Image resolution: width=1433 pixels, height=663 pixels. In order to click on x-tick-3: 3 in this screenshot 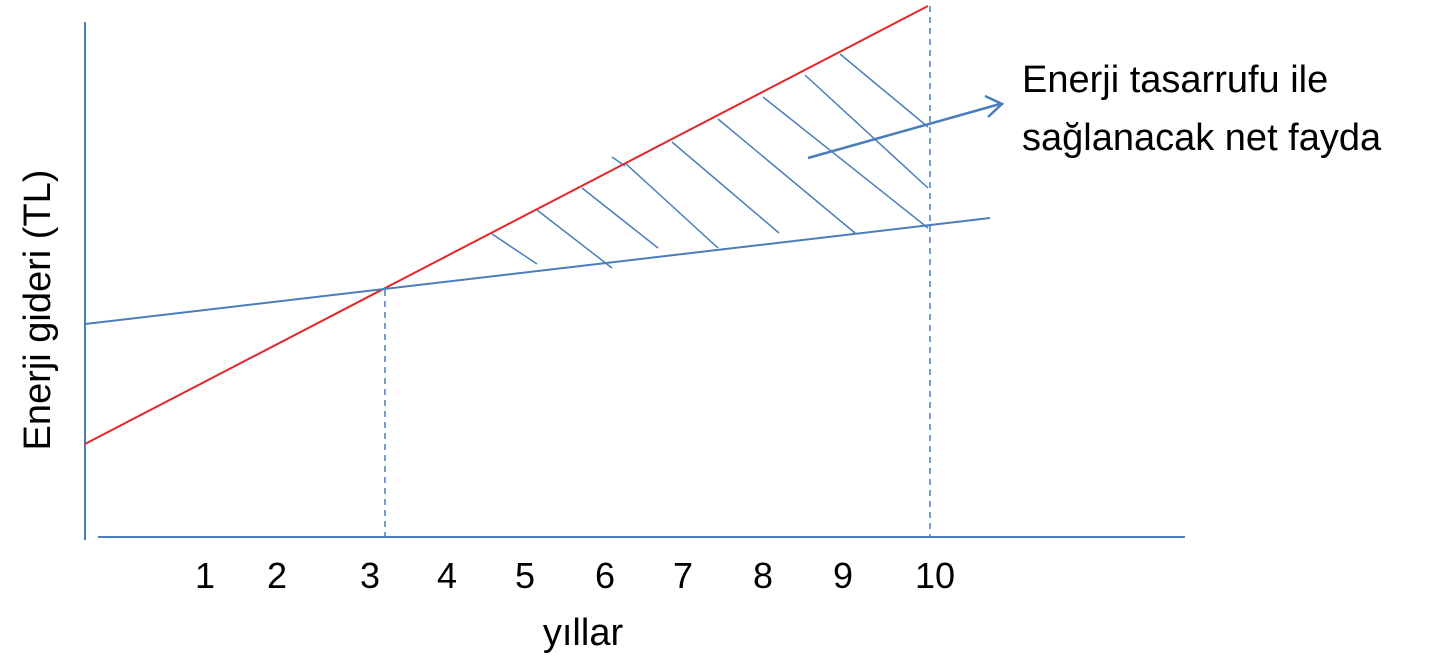, I will do `click(370, 575)`.